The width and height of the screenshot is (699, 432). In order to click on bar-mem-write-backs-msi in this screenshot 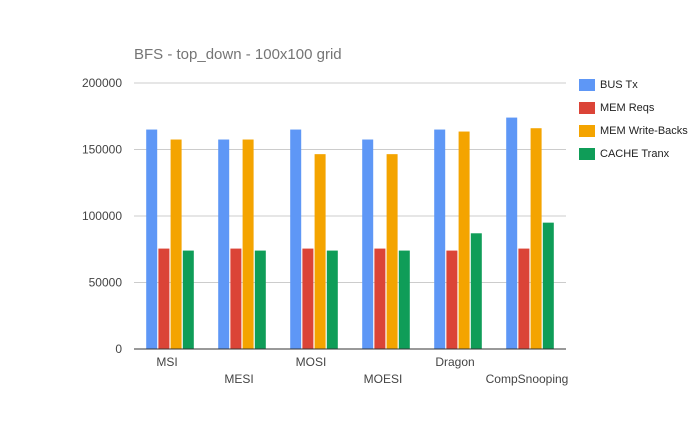, I will do `click(176, 244)`.